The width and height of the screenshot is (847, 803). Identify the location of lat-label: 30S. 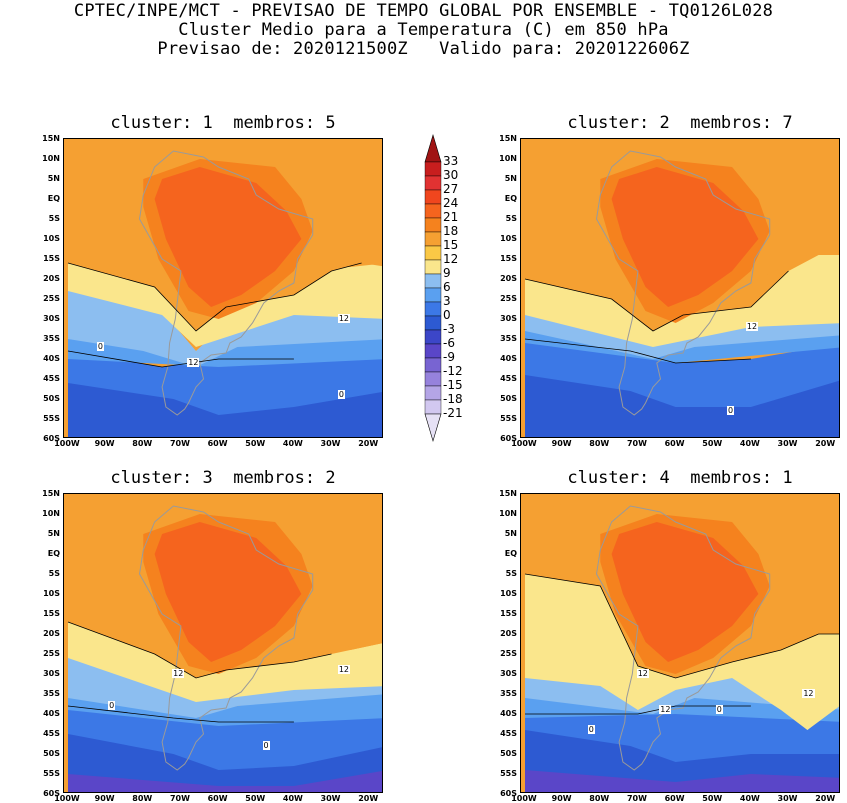
(508, 673).